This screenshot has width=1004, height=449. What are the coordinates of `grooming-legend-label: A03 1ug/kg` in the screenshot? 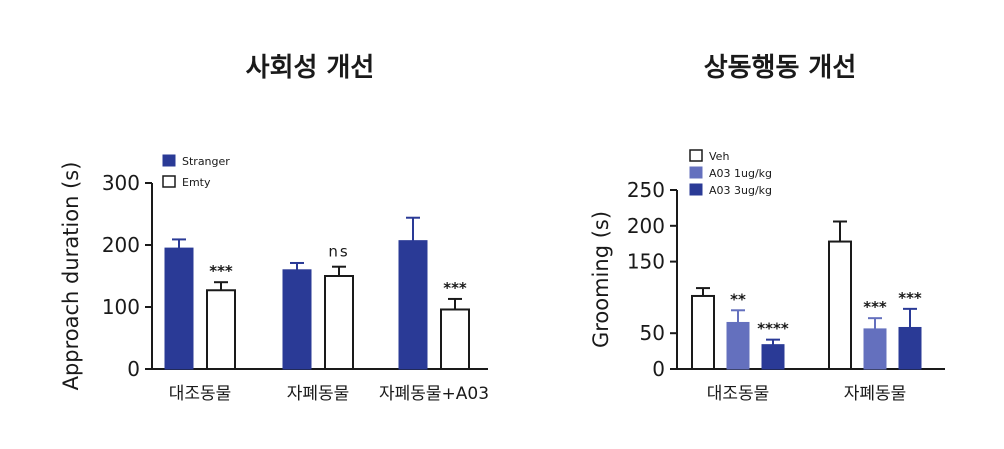 It's located at (740, 173).